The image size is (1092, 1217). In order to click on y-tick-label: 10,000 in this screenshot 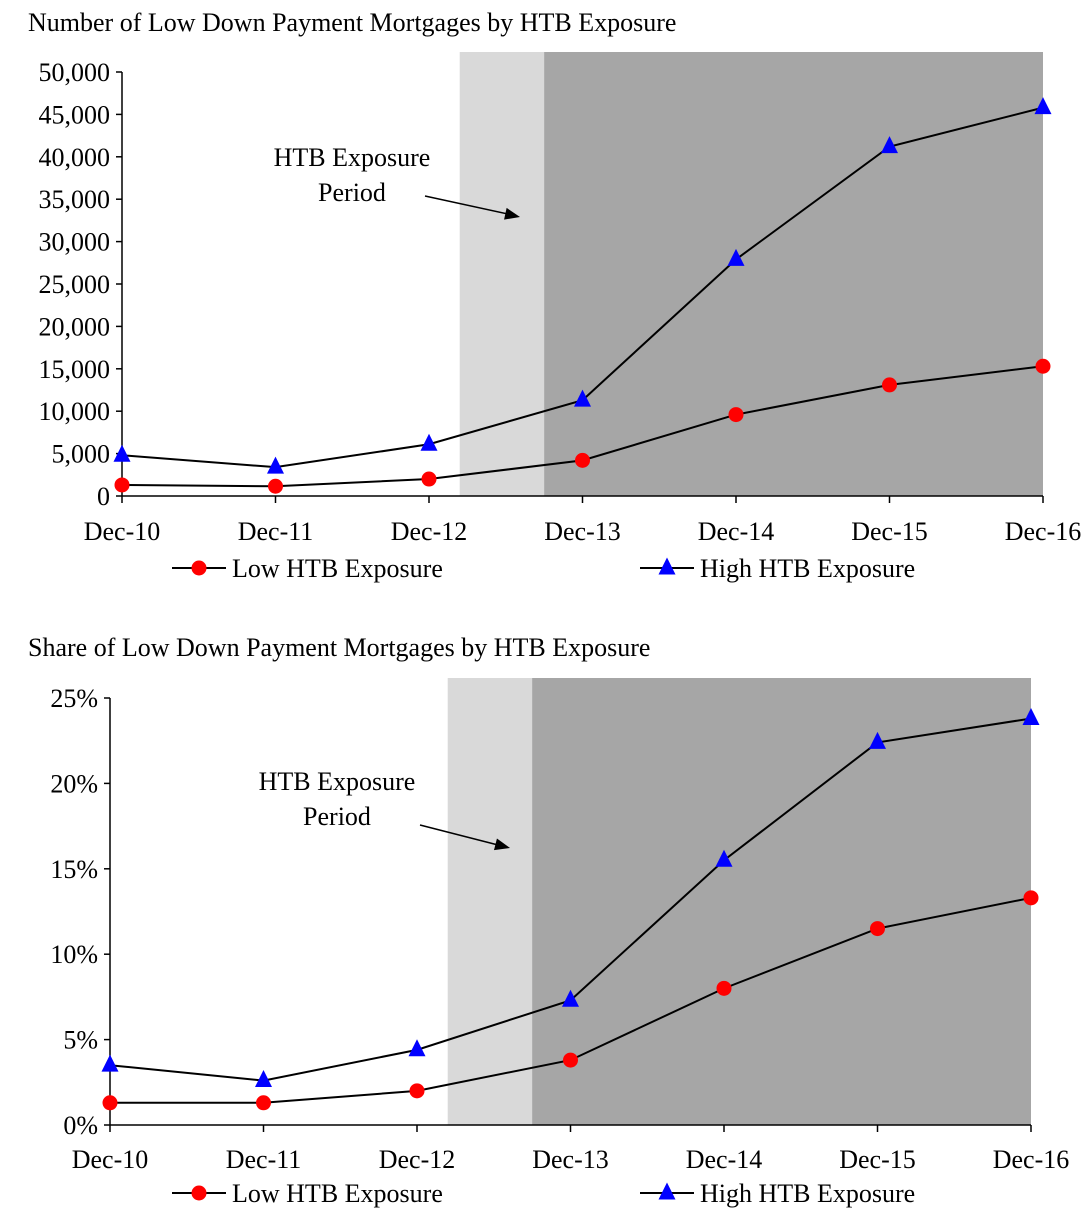, I will do `click(75, 411)`.